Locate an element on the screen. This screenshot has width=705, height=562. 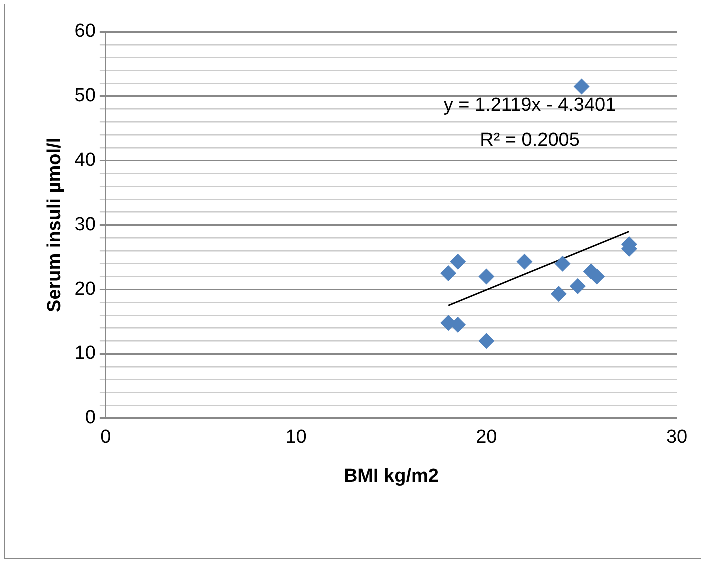
x-tick-label: 10 is located at coordinates (296, 437).